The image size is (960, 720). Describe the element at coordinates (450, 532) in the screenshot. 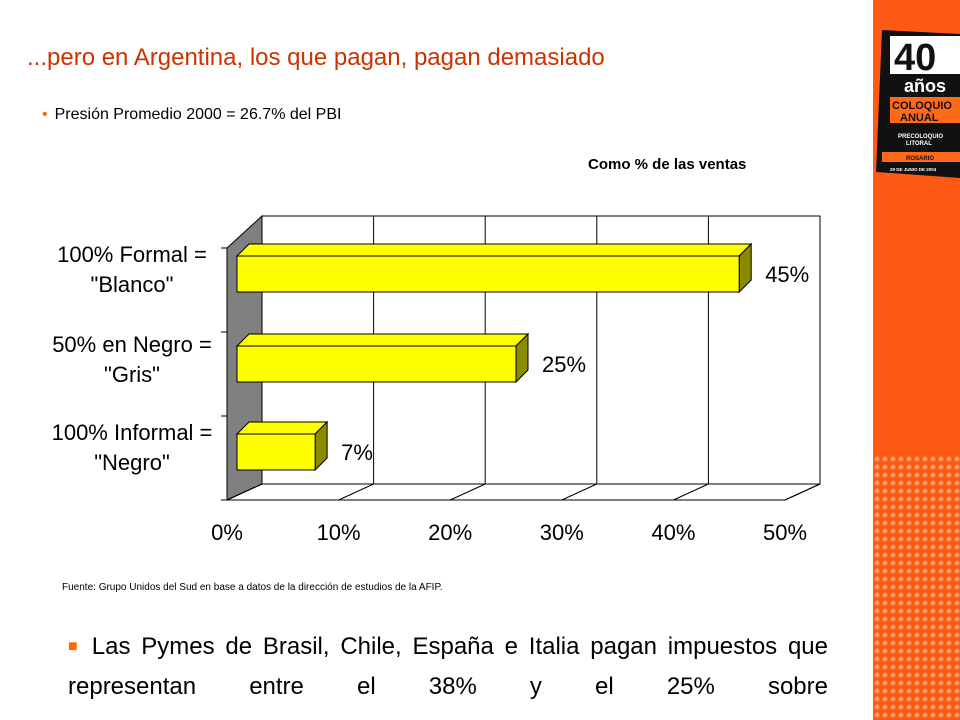

I see `x-tick-label: 20%` at that location.